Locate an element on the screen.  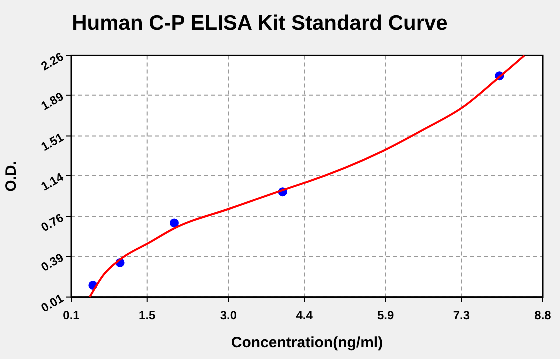
y-tick-label: 1.89 is located at coordinates (52, 101).